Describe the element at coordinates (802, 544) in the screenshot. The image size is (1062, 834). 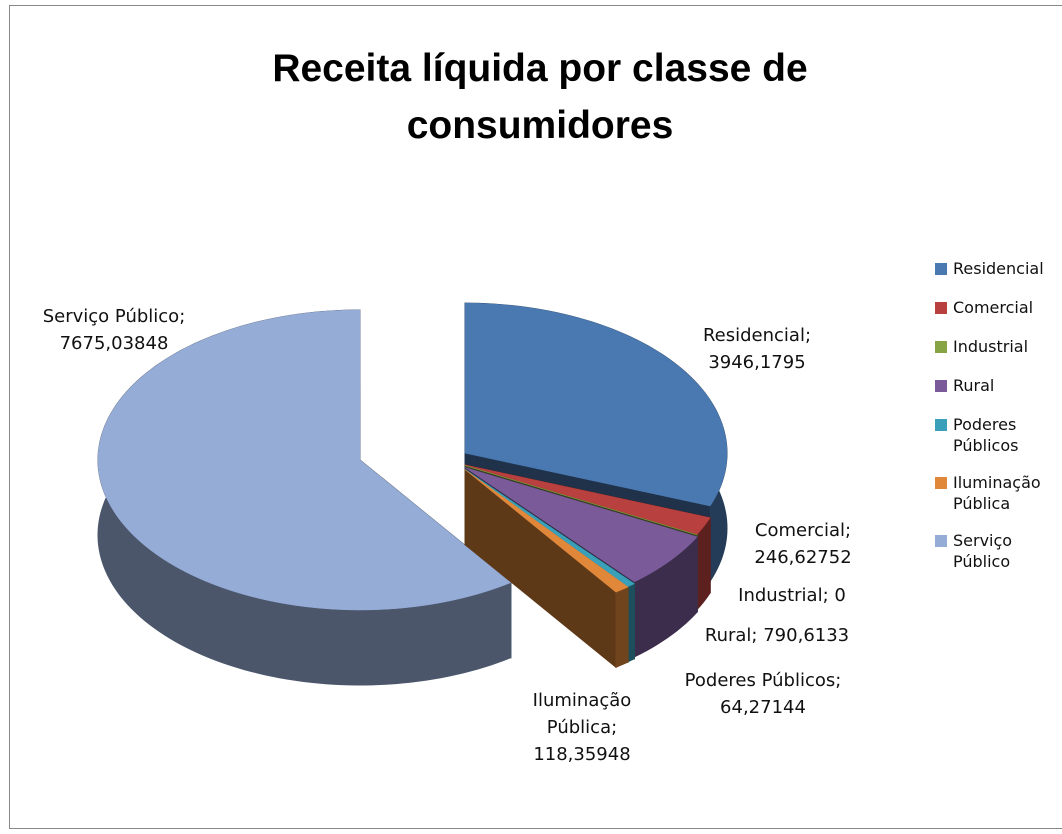
I see `data-label: Comercial; 246,62752` at that location.